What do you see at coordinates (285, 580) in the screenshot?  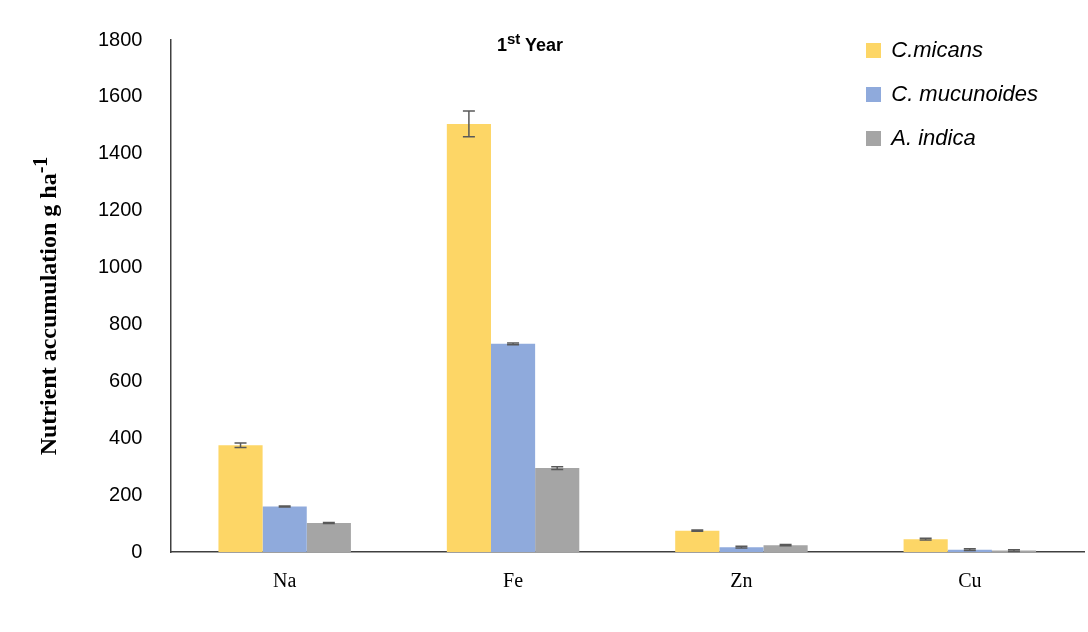 I see `x-tick-label: Na` at bounding box center [285, 580].